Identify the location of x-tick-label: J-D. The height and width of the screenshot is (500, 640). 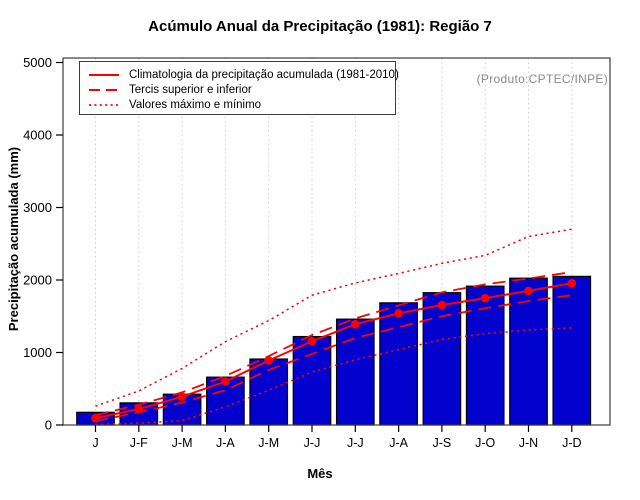
(571, 443).